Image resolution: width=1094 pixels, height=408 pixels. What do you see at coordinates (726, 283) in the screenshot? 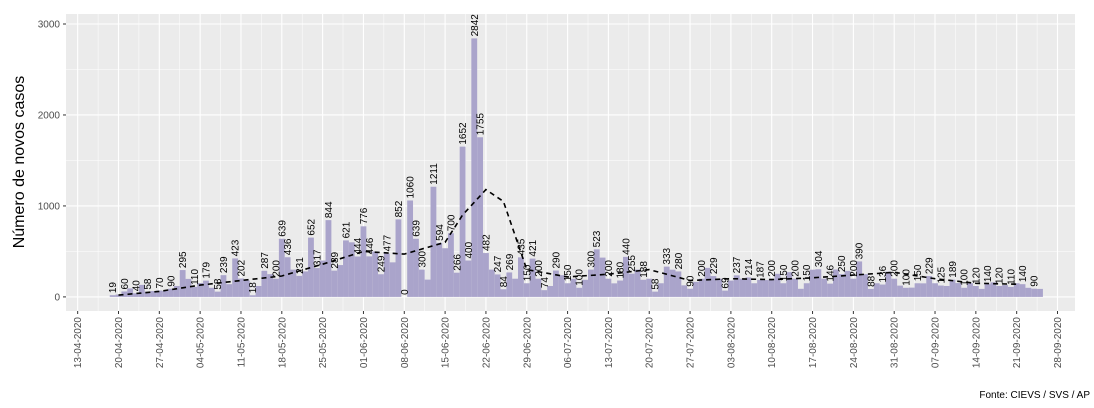
I see `data-label: 69` at bounding box center [726, 283].